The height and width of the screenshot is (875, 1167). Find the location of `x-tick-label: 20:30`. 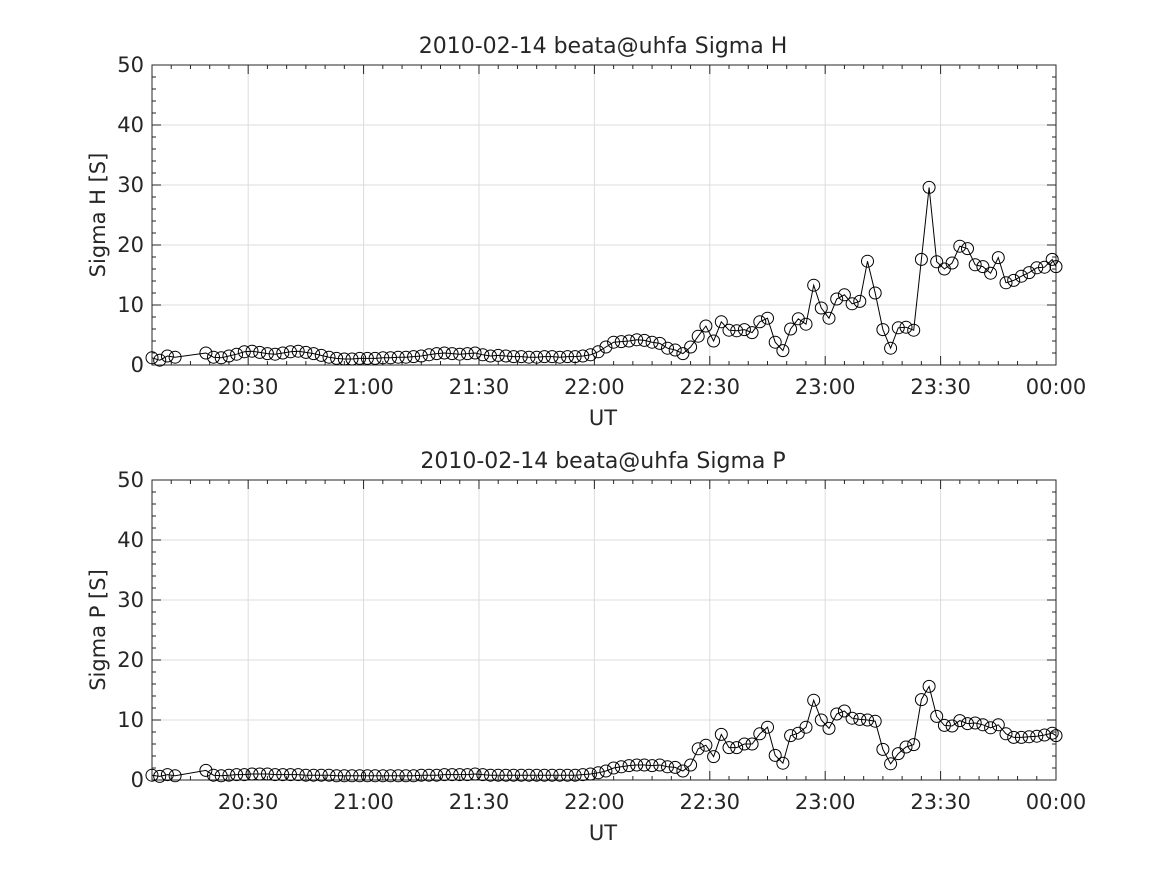

x-tick-label: 20:30 is located at coordinates (248, 802).